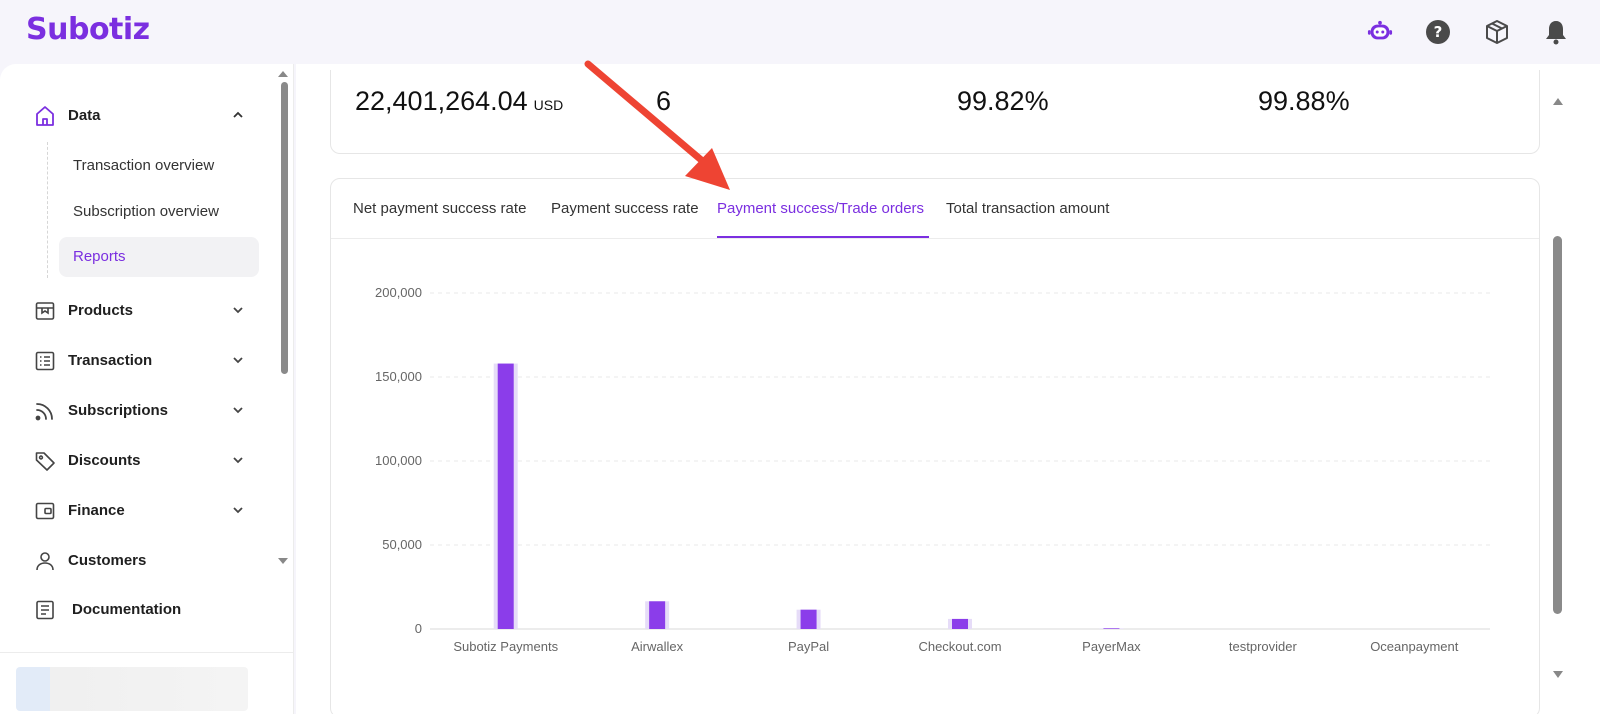 The width and height of the screenshot is (1600, 714). What do you see at coordinates (800, 32) in the screenshot?
I see `top-bar: Subotiz ?` at bounding box center [800, 32].